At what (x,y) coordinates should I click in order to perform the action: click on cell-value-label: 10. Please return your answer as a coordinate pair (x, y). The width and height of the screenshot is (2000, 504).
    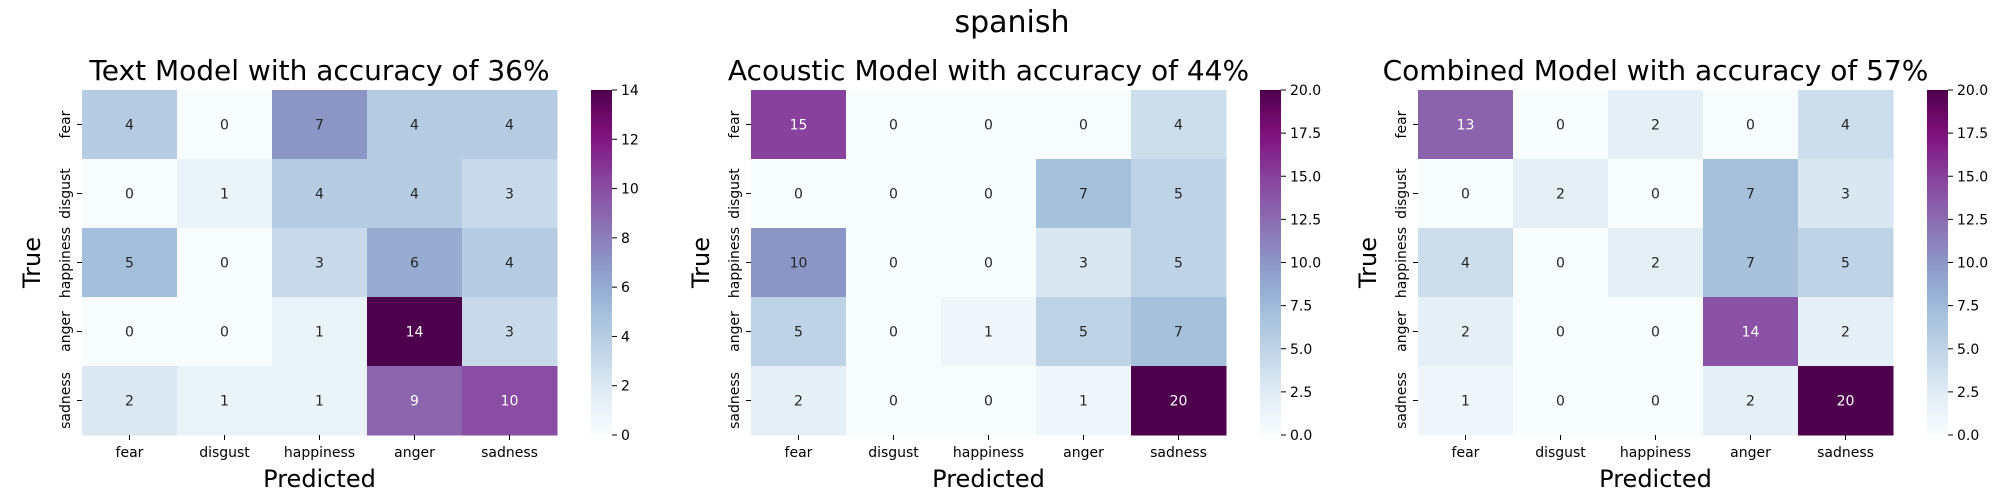
    Looking at the image, I should click on (799, 264).